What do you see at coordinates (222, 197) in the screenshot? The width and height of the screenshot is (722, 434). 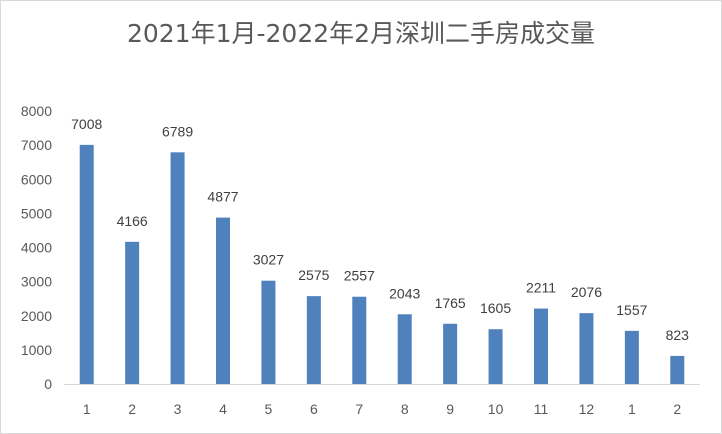 I see `data-label: 4877` at bounding box center [222, 197].